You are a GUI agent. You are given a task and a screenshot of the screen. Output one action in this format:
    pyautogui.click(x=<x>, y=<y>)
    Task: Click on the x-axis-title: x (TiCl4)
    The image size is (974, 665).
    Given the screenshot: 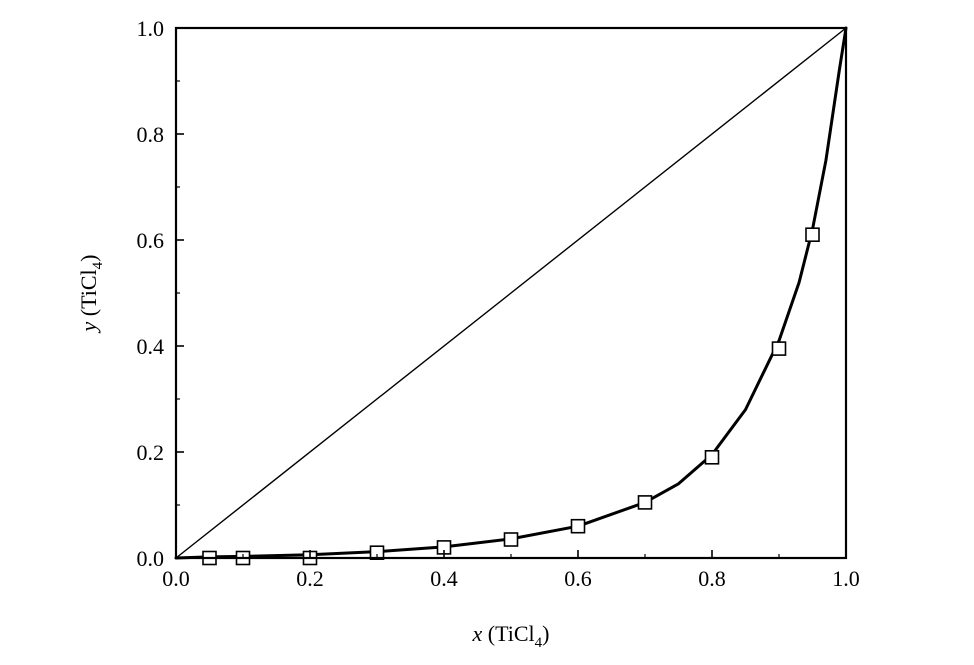 What is the action you would take?
    pyautogui.click(x=511, y=636)
    